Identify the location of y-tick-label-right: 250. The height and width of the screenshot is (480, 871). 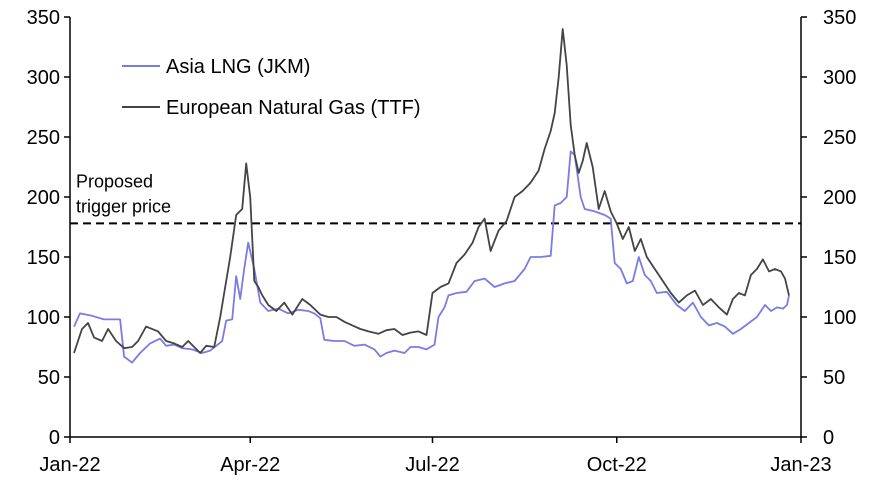
(839, 138).